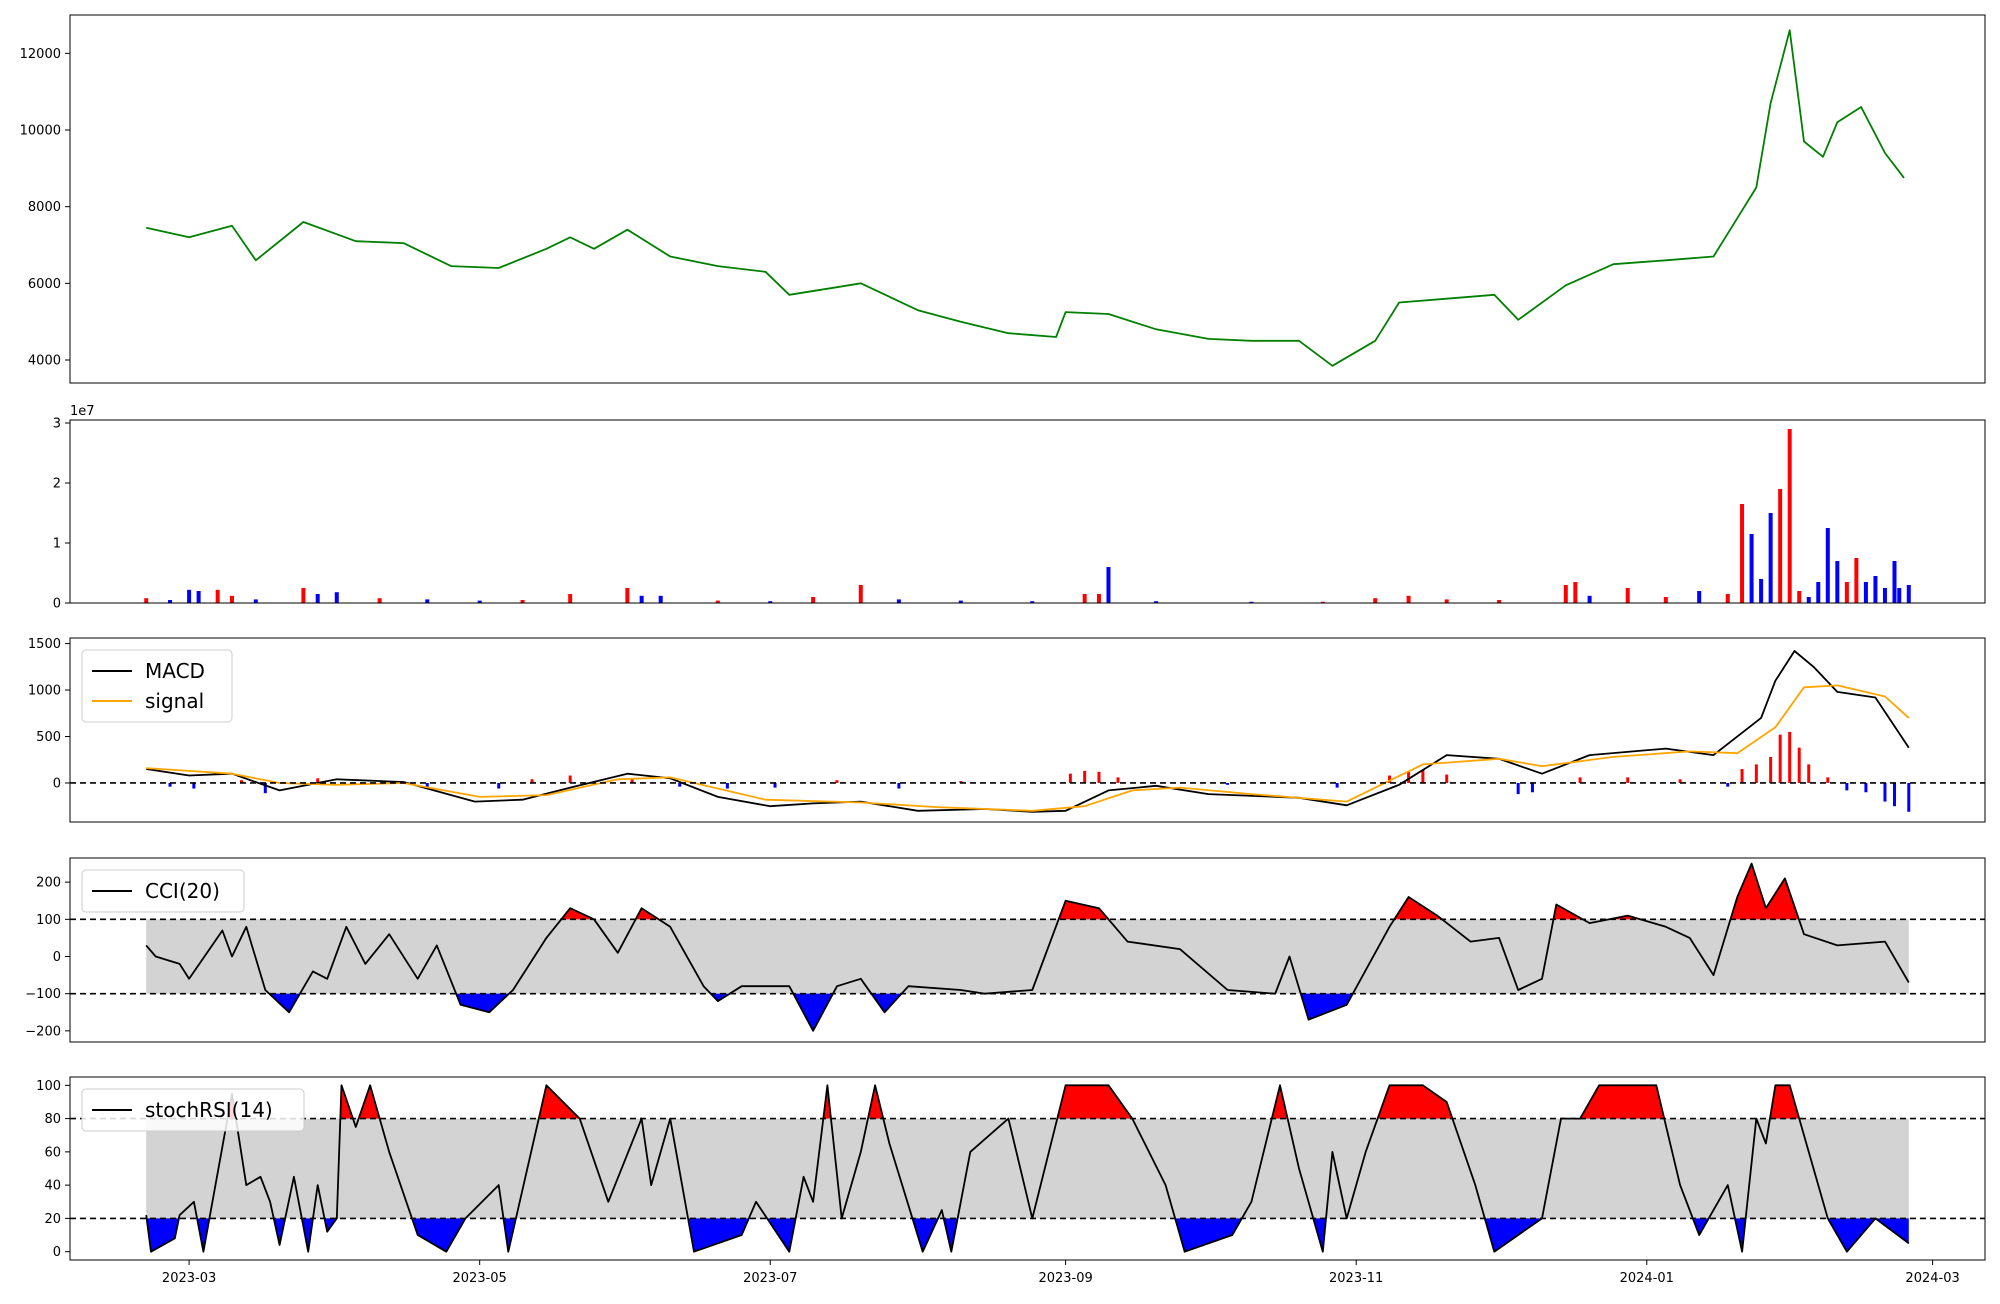 This screenshot has height=1304, width=2000. I want to click on cci-legend: CCI(20), so click(163, 891).